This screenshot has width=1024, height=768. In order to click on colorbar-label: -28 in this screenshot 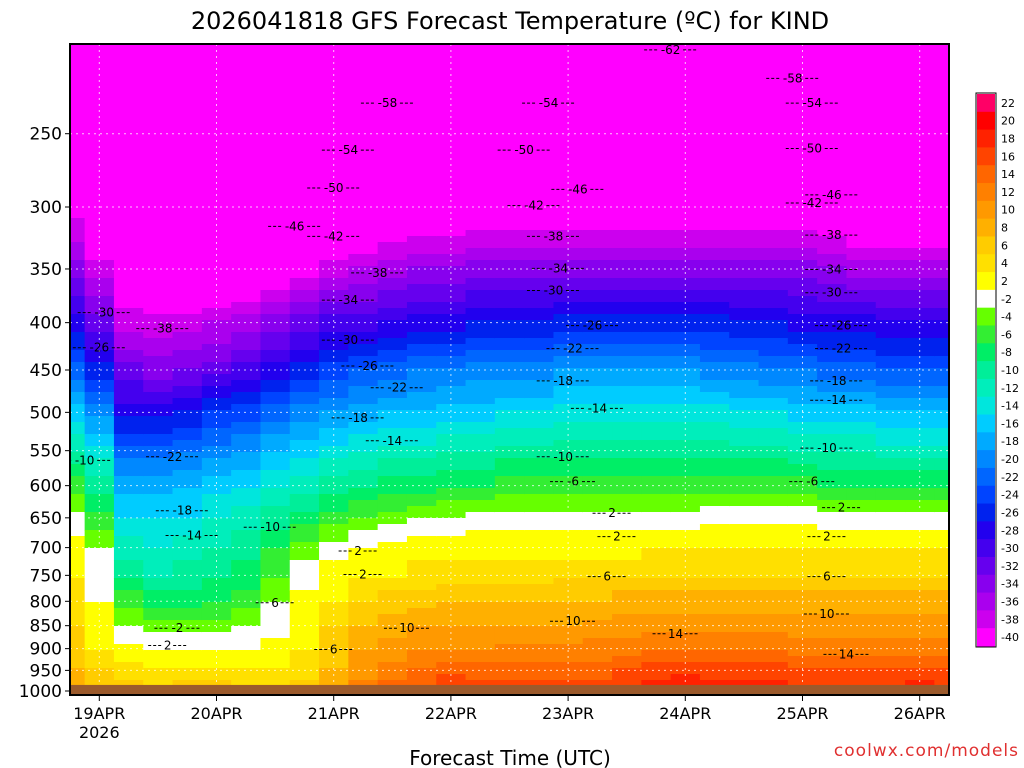, I will do `click(1010, 530)`.